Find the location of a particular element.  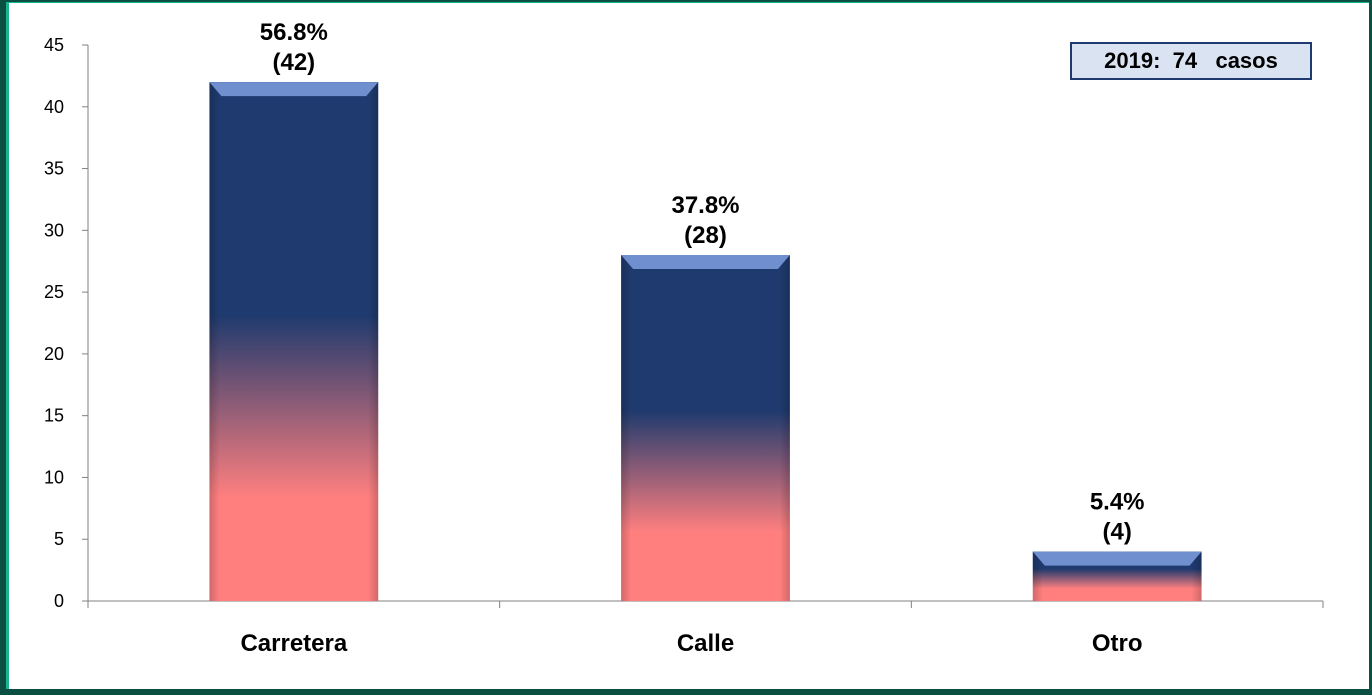

y-tick-label: 0 is located at coordinates (59, 601).